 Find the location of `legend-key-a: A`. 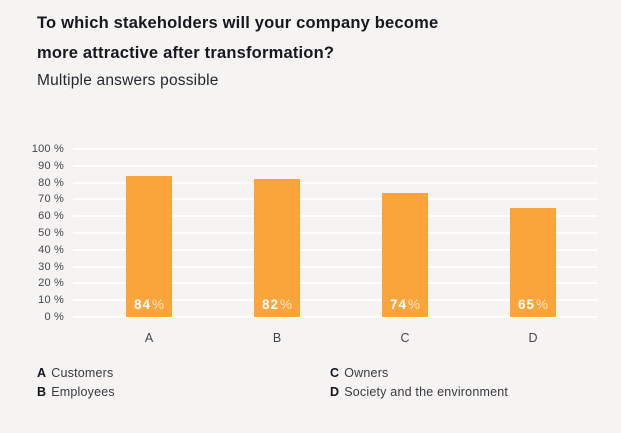

legend-key-a: A is located at coordinates (42, 373).